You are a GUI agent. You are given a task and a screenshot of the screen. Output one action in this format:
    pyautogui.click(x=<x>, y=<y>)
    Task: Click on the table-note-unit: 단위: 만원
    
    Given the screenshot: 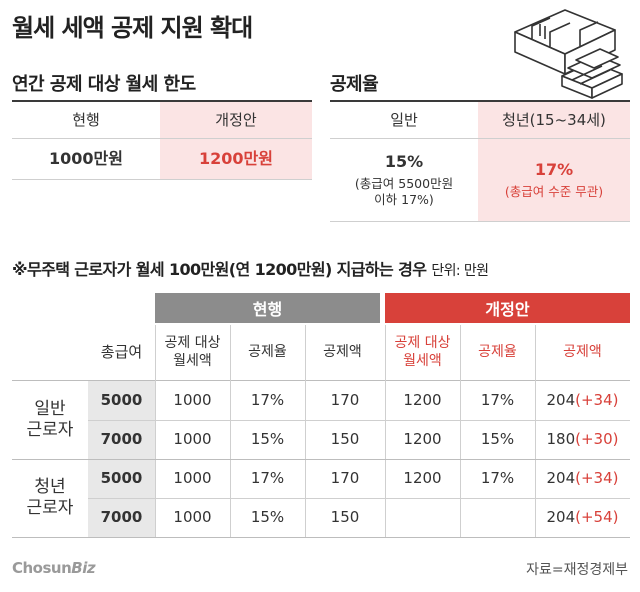 What is the action you would take?
    pyautogui.click(x=460, y=271)
    